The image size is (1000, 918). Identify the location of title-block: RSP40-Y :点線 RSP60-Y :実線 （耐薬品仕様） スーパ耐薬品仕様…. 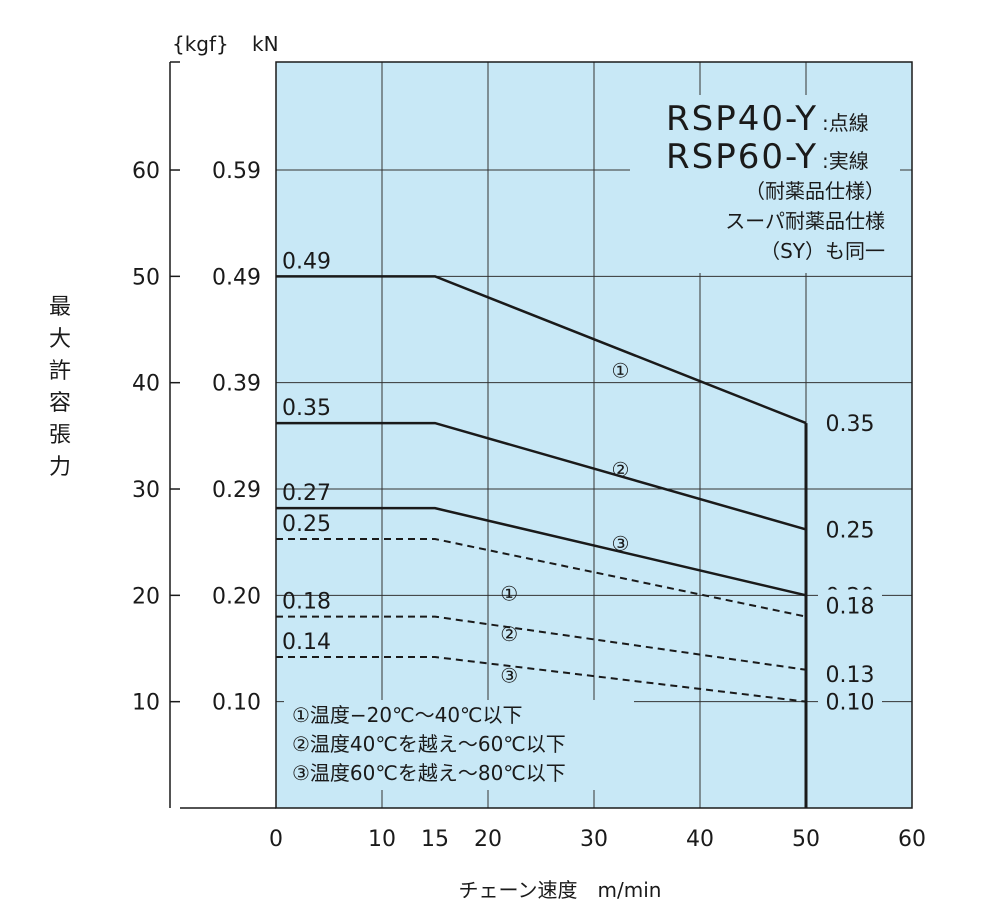
(765, 184).